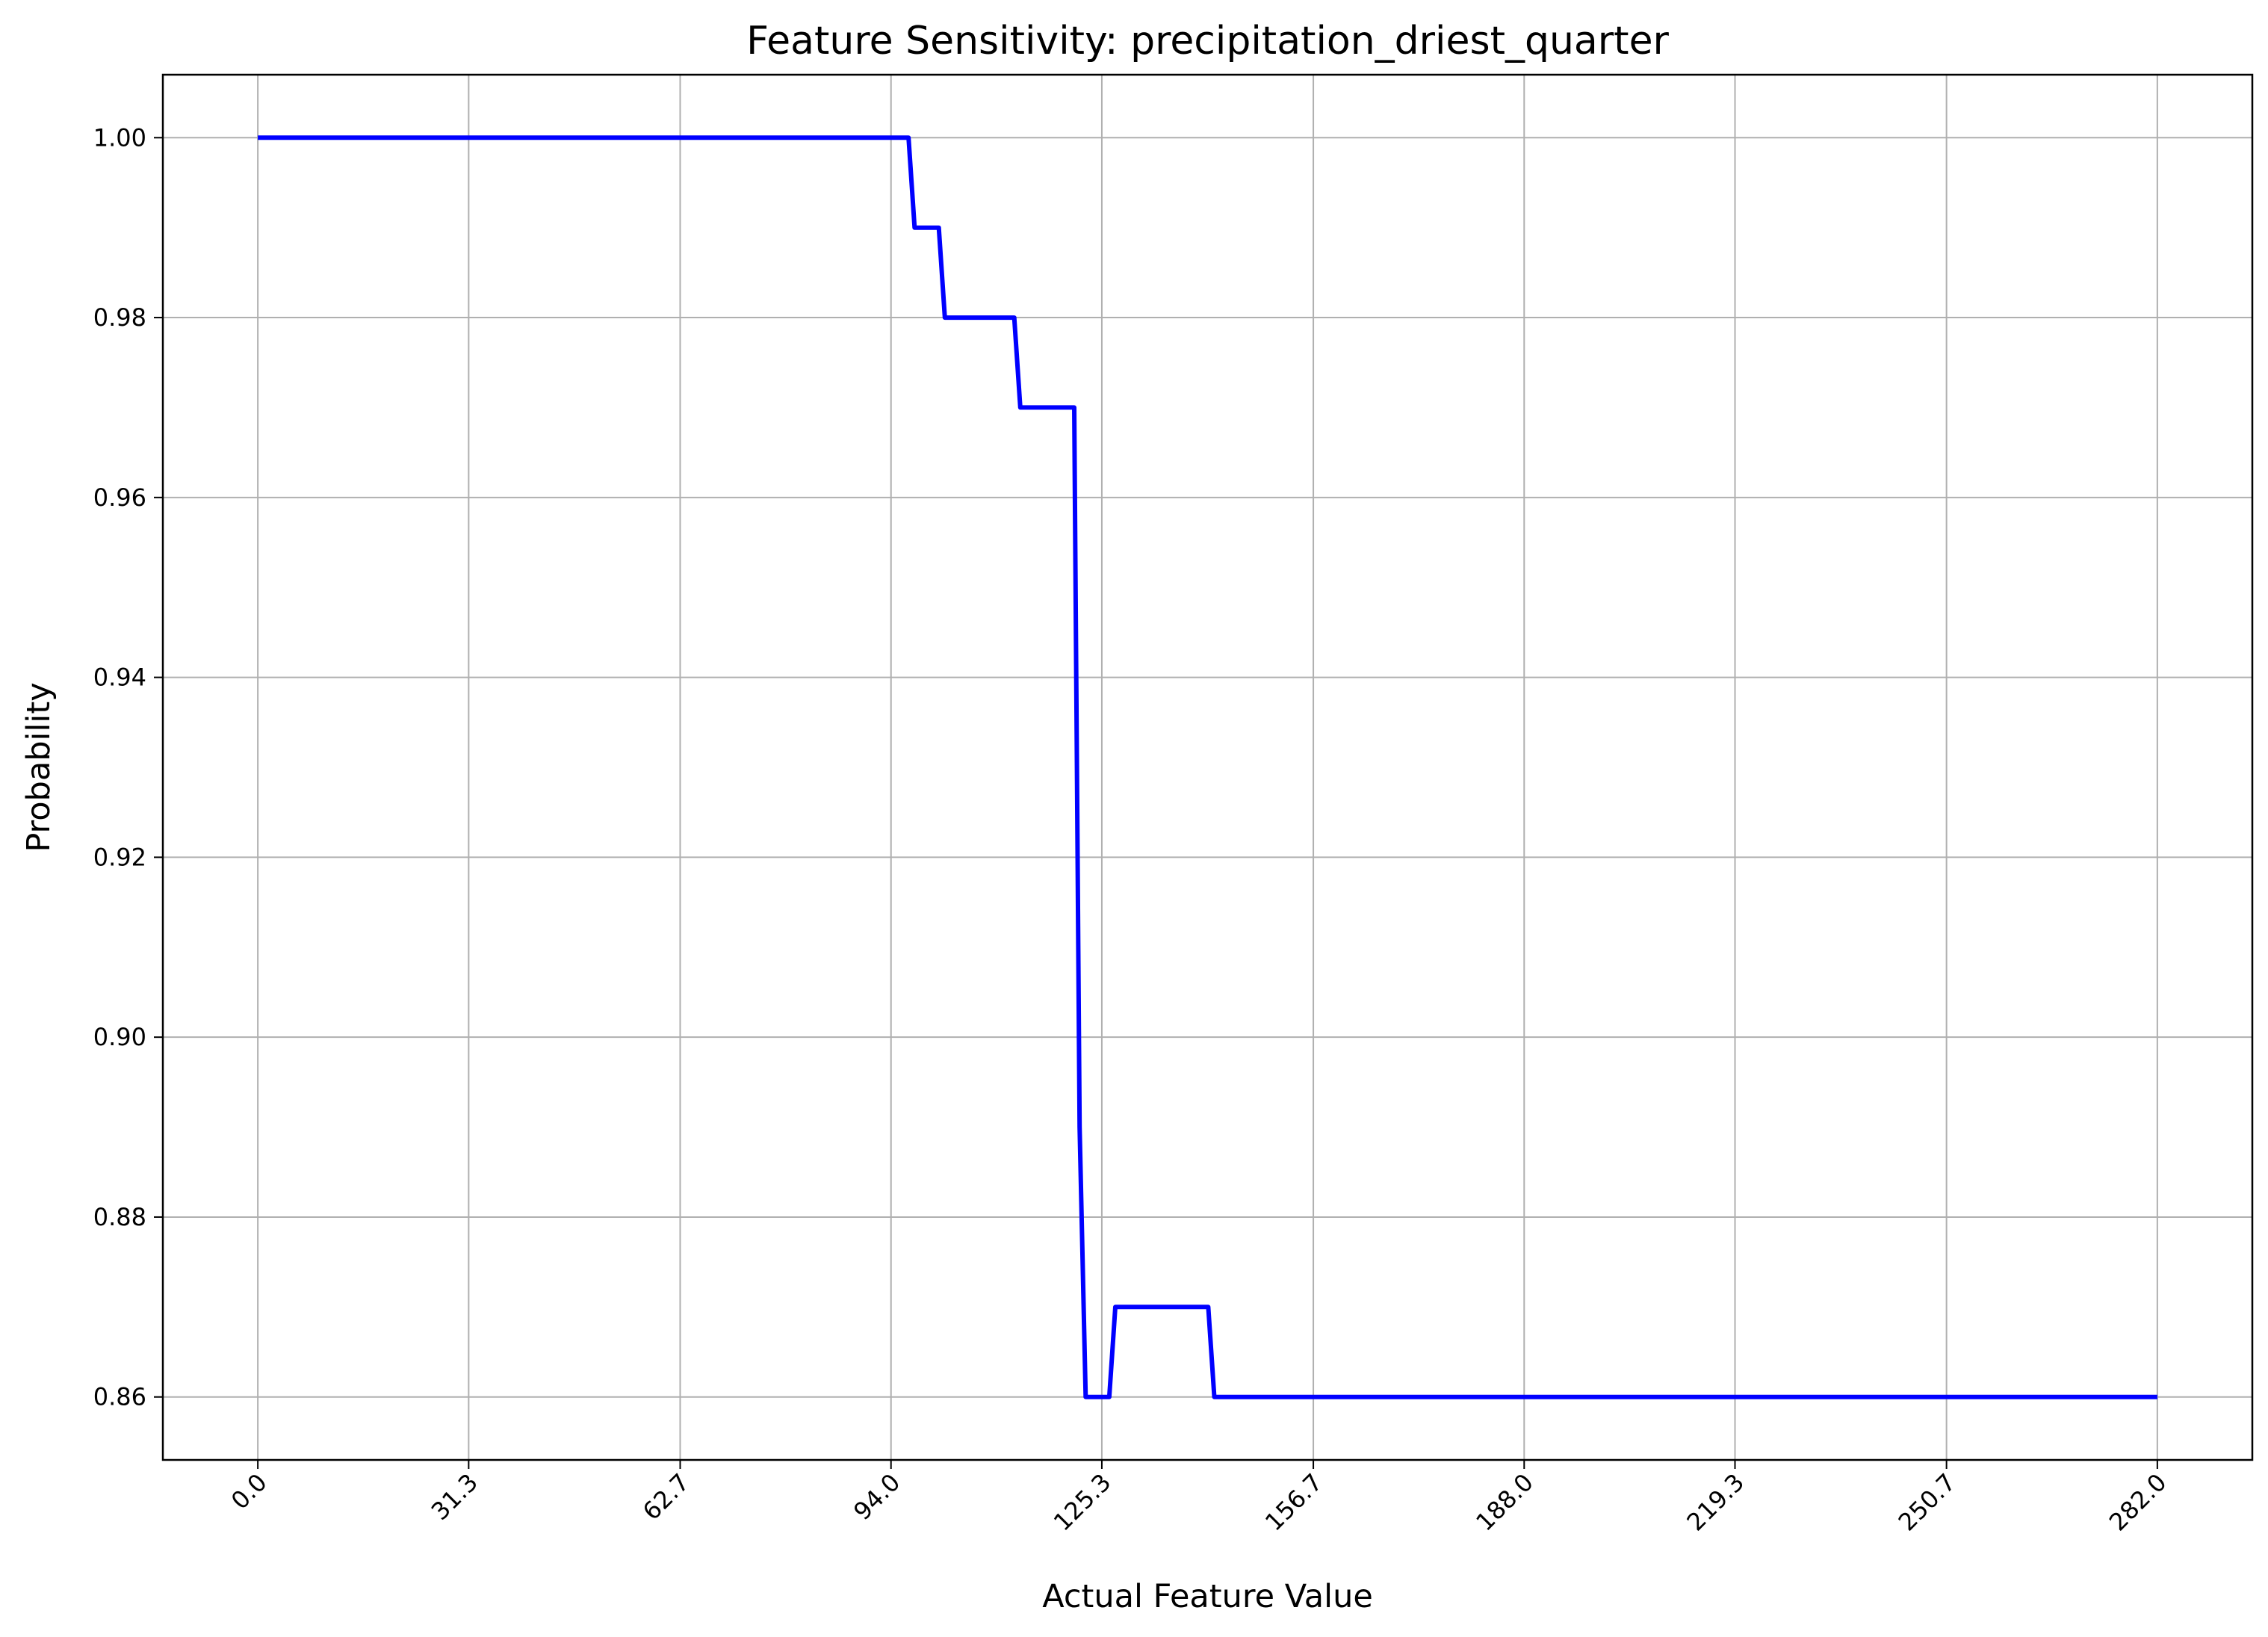  I want to click on y-tick-label: 0.86, so click(119, 1397).